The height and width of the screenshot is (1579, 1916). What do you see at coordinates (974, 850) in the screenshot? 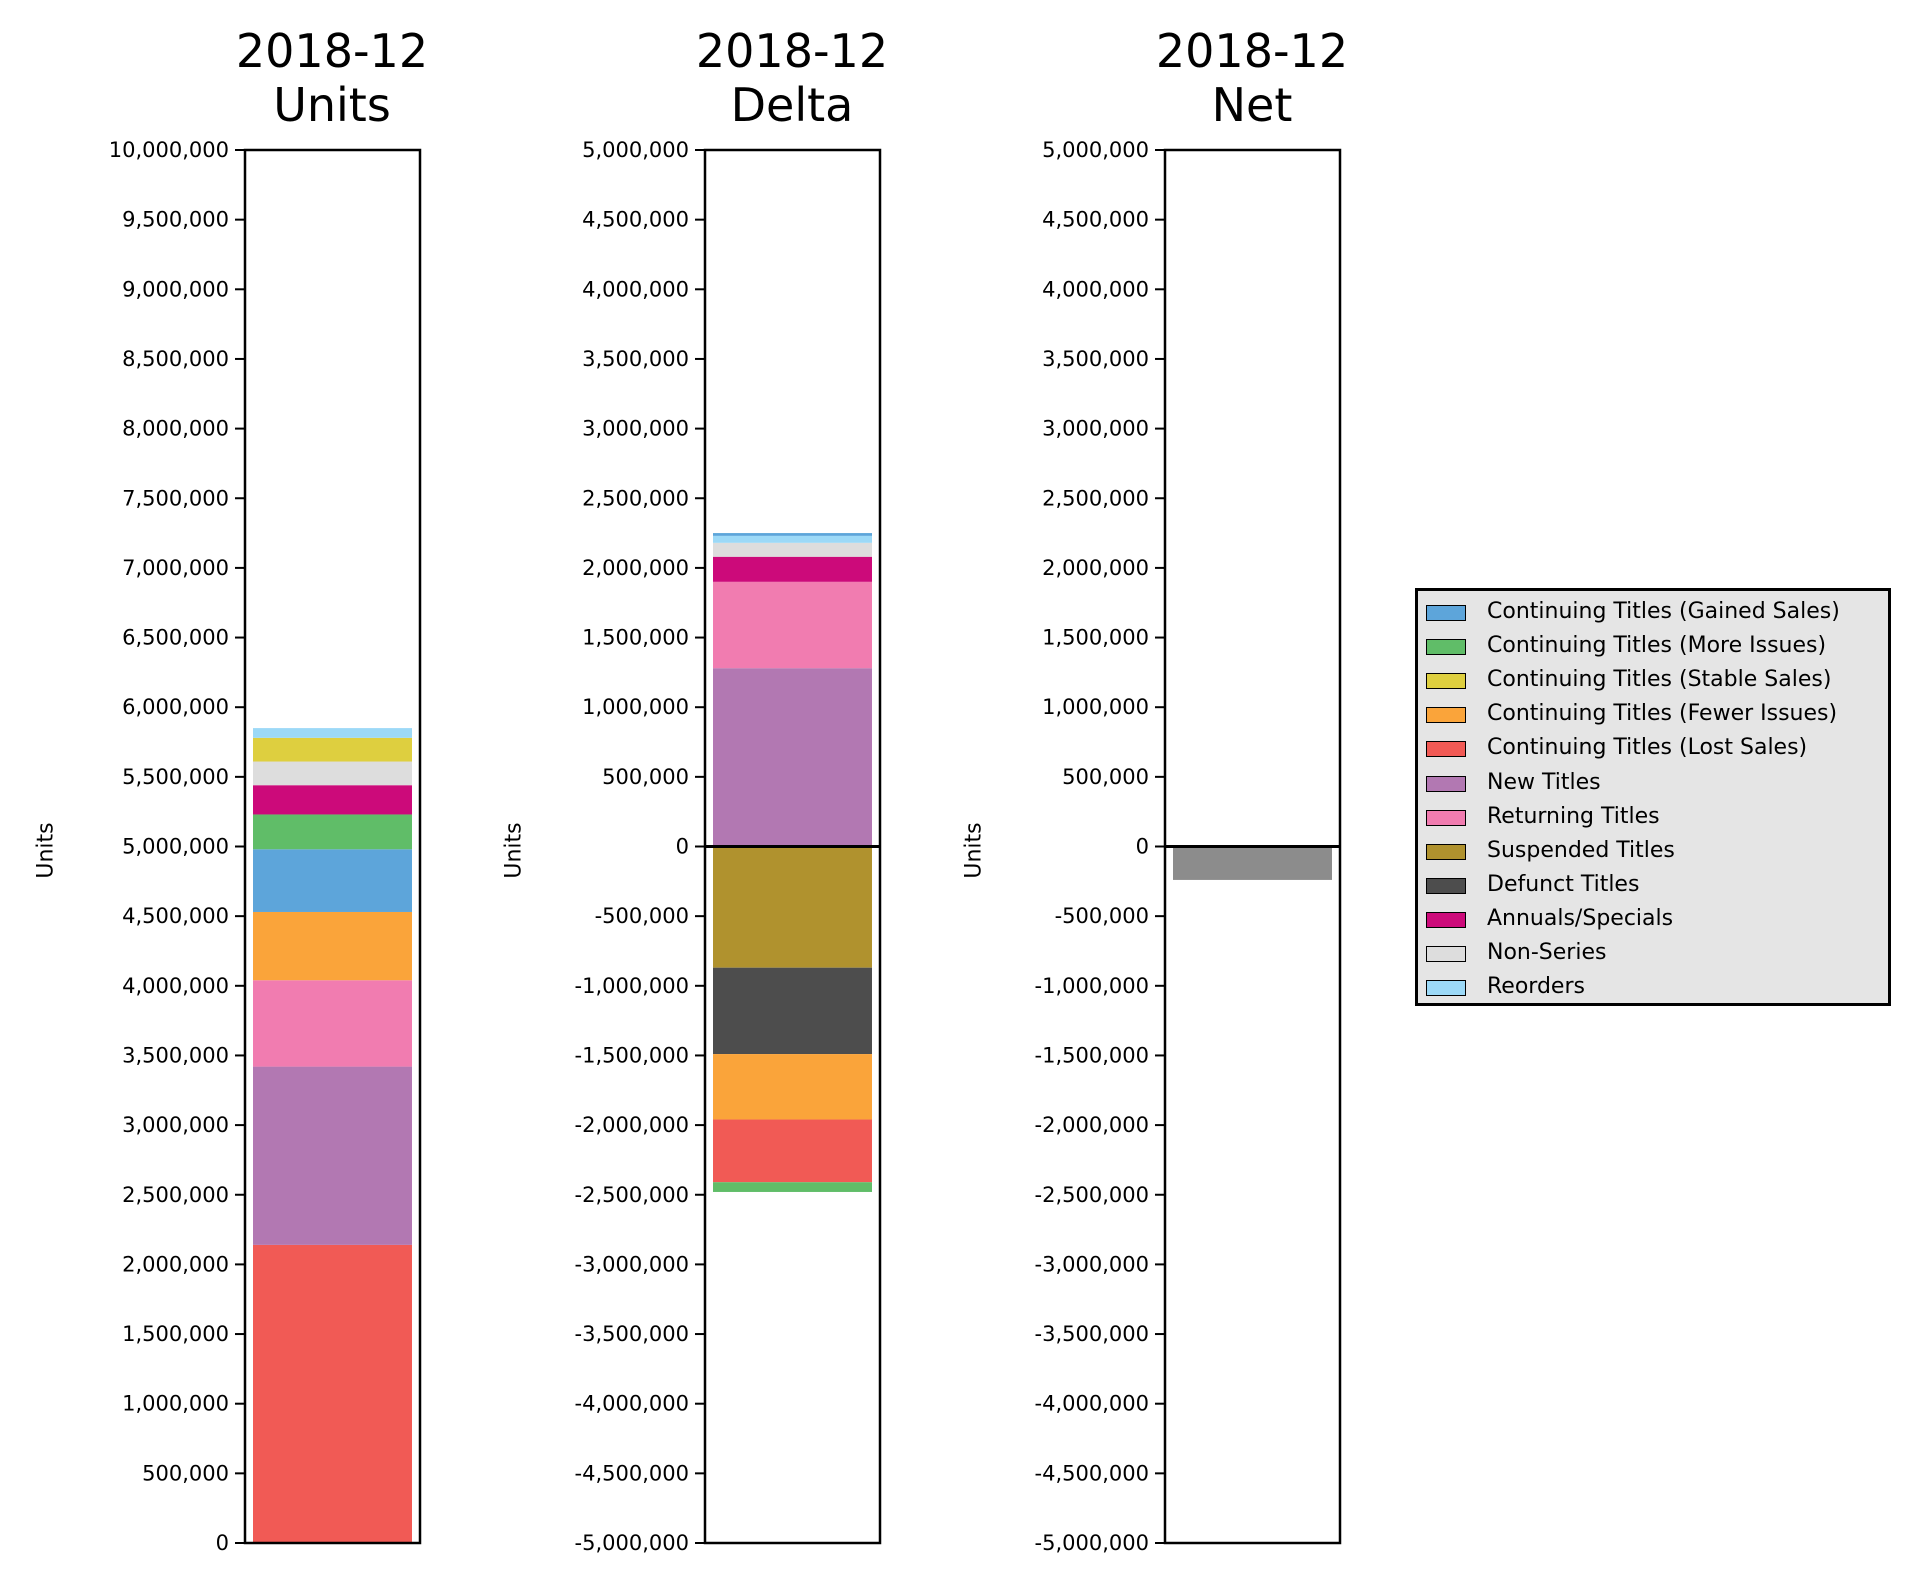
I see `y-axis-label-net: Units` at bounding box center [974, 850].